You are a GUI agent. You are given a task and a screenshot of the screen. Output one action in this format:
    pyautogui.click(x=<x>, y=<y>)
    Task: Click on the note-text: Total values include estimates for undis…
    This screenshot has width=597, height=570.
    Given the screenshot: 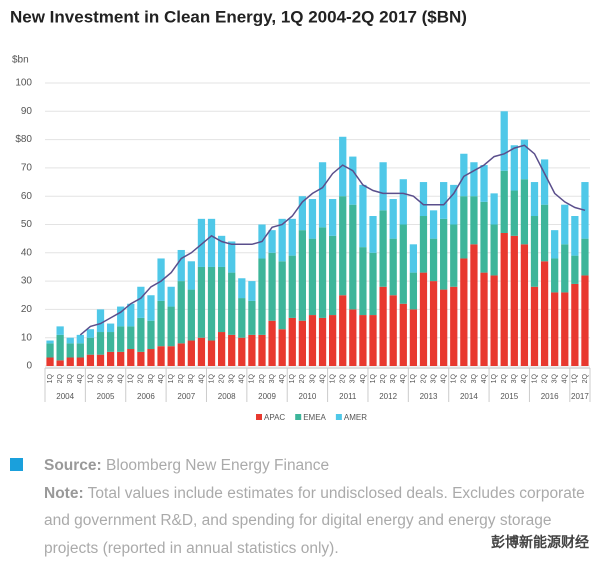 What is the action you would take?
    pyautogui.click(x=314, y=520)
    